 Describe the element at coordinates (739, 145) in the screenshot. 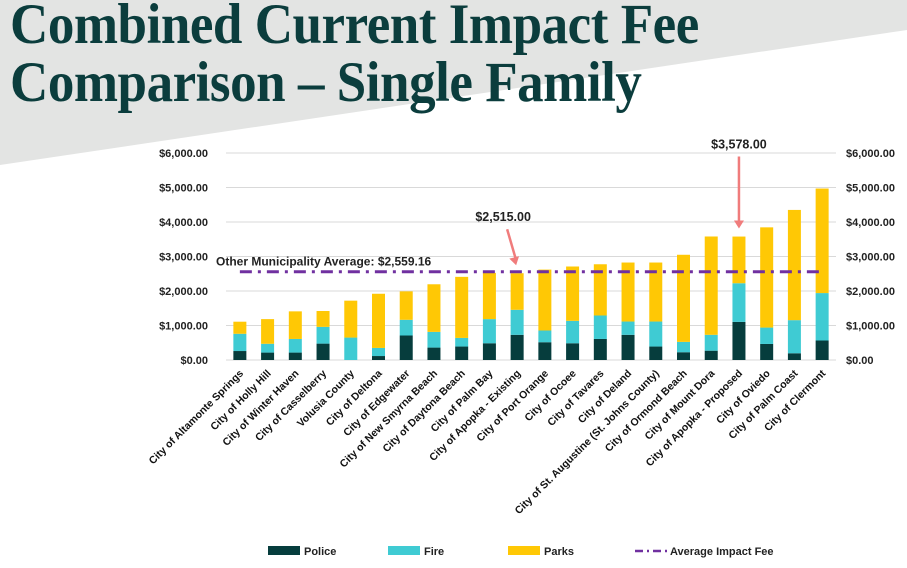

I see `annotation-label: $3,578.00` at that location.